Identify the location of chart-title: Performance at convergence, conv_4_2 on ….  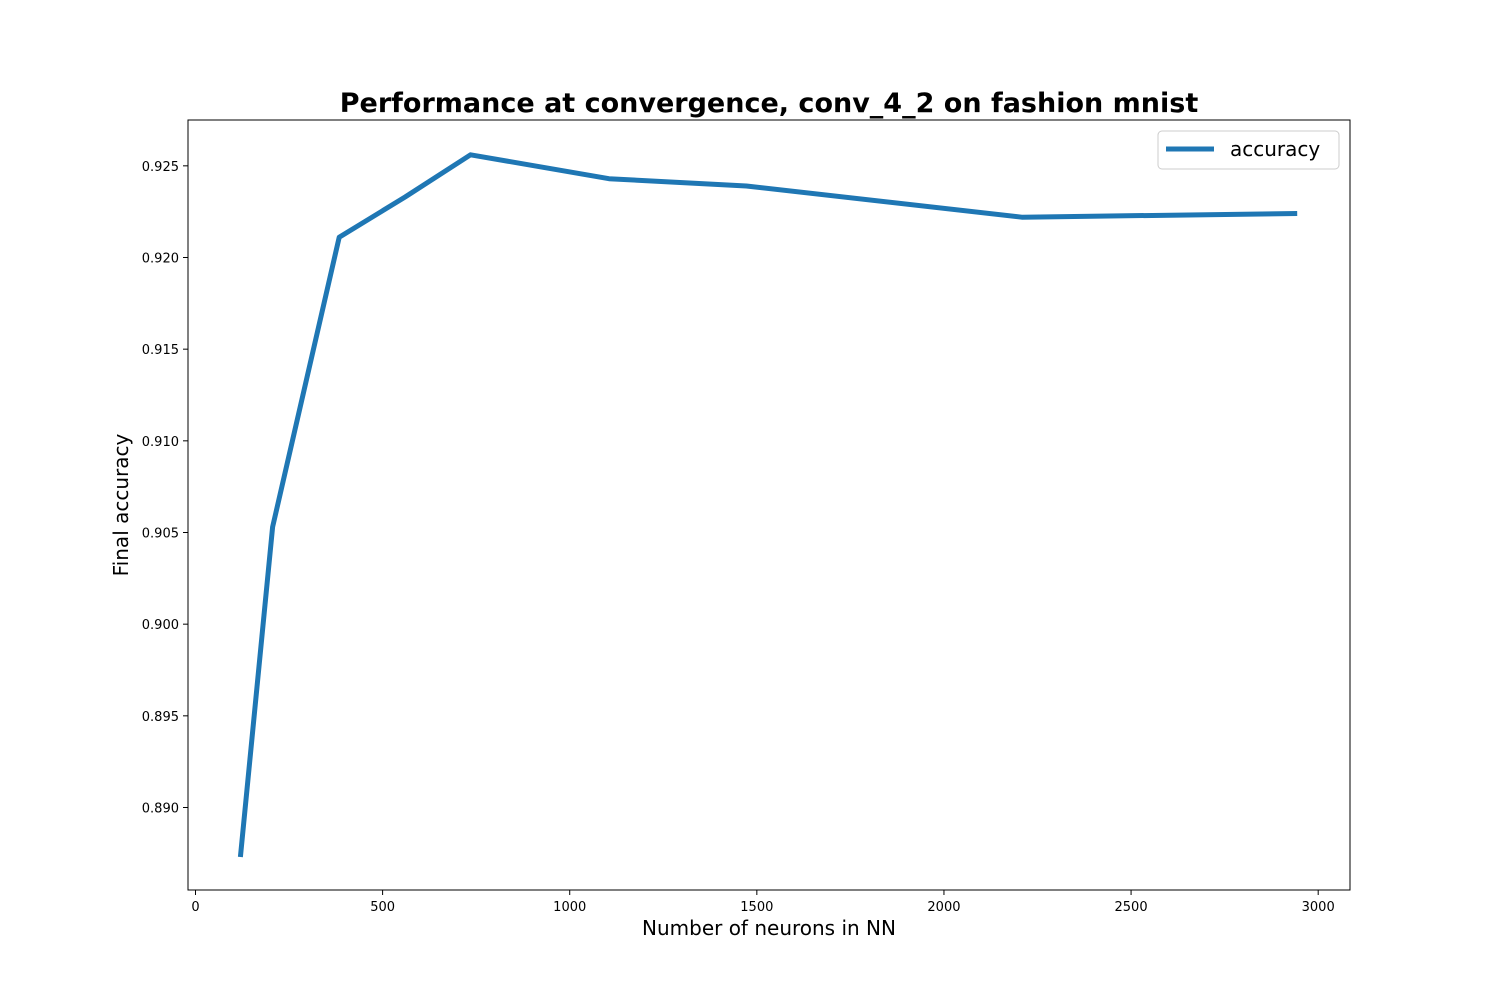
(769, 103).